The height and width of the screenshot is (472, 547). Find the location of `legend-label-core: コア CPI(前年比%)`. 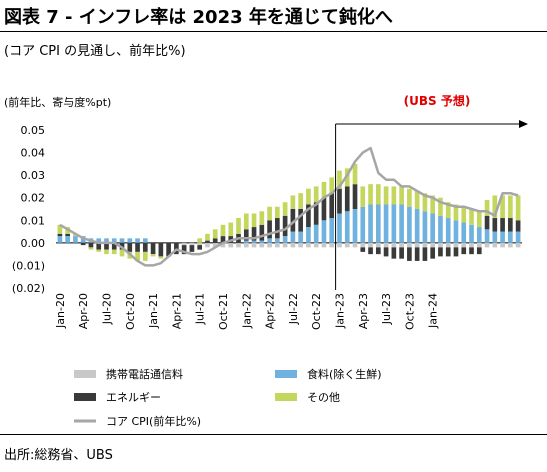

legend-label-core: コア CPI(前年比%) is located at coordinates (153, 421).